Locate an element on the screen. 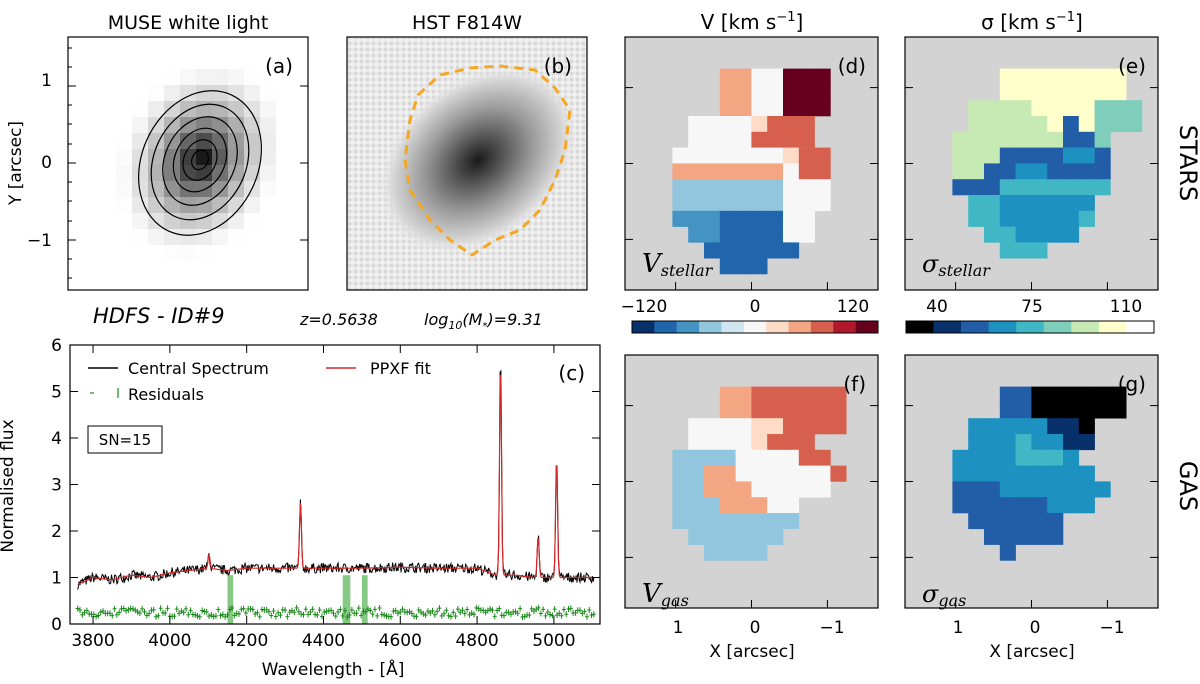 The image size is (1200, 684). vel-cbar-tick-1: 0 is located at coordinates (755, 307).